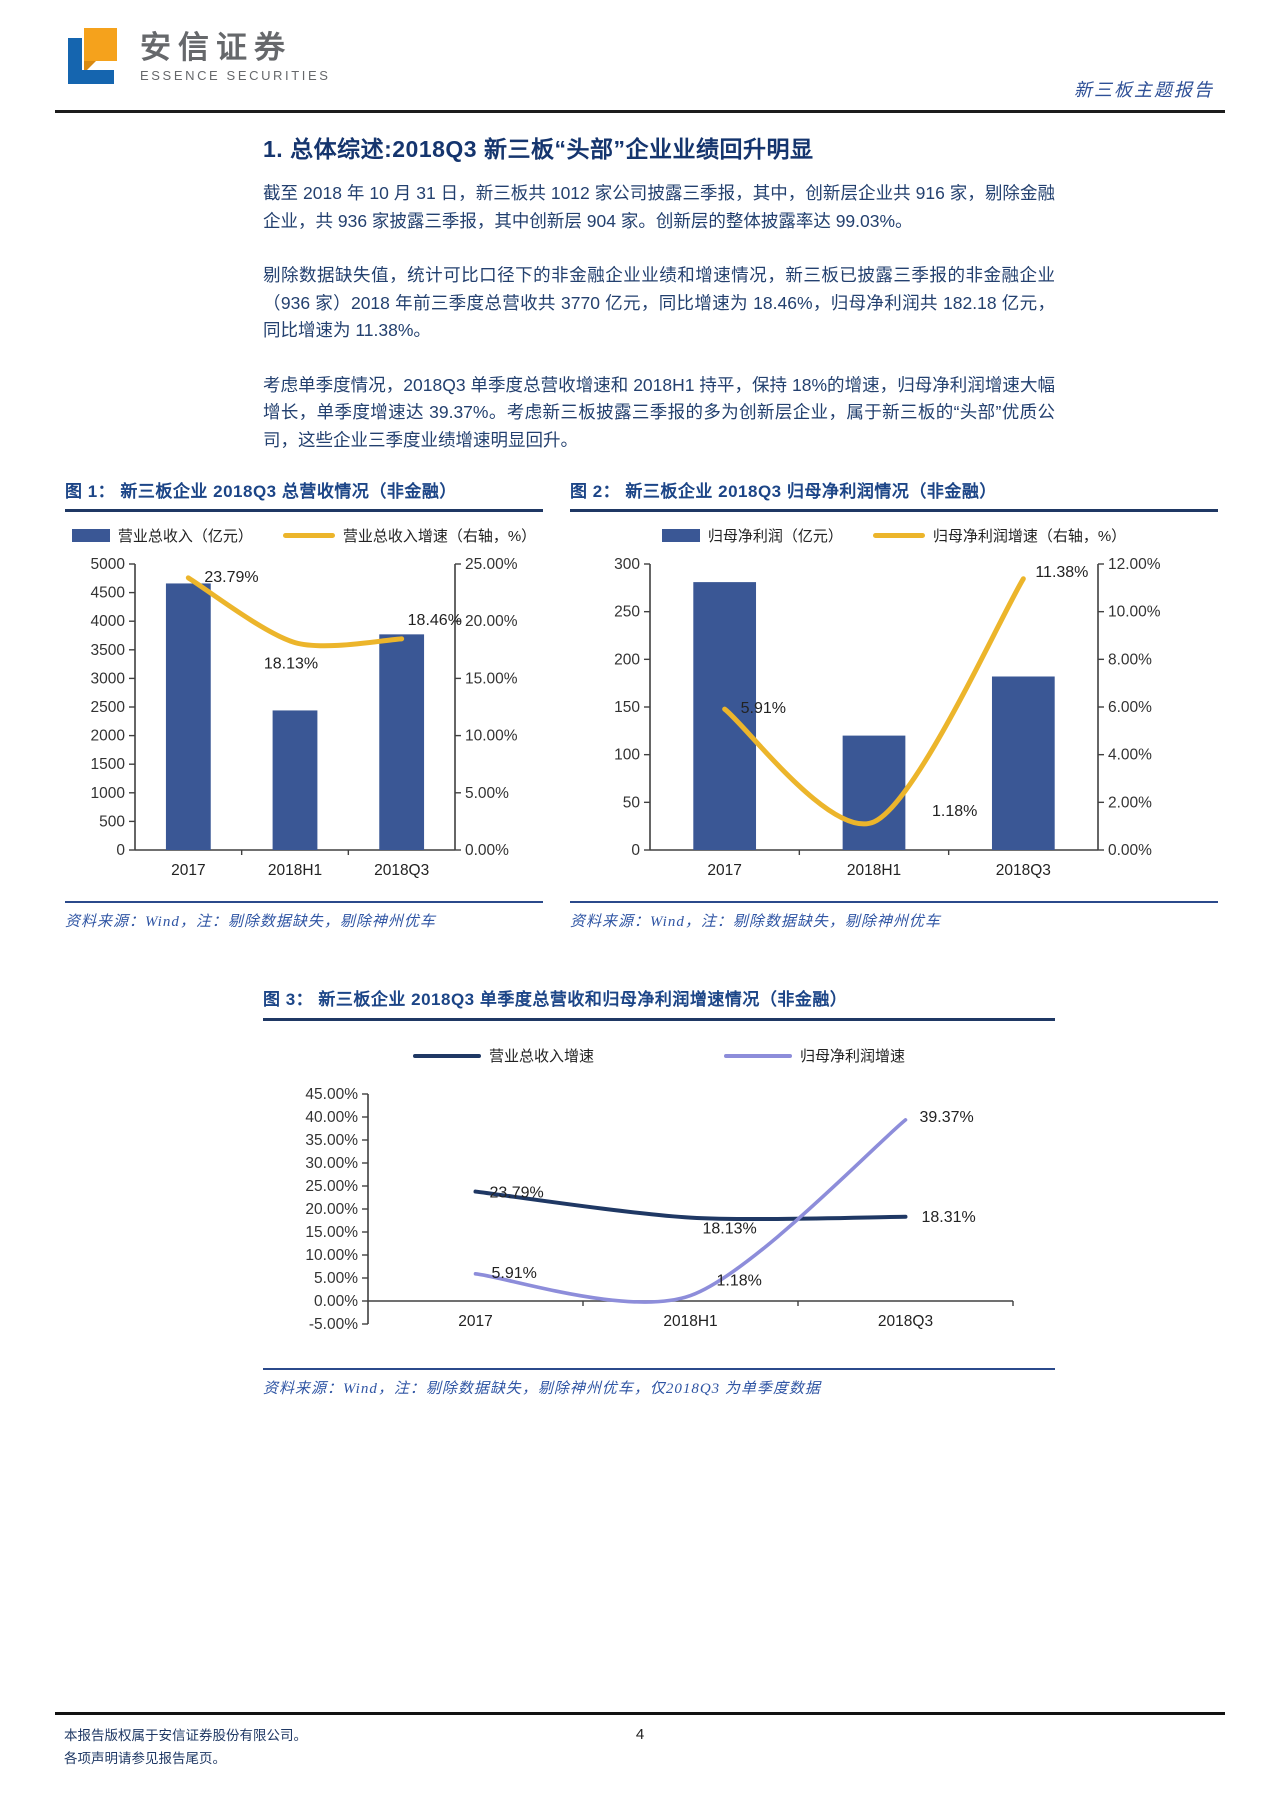 The width and height of the screenshot is (1280, 1810). I want to click on figure-1-legend: 营业总收入（亿元） 营业总收入增速（右轴，%）, so click(304, 535).